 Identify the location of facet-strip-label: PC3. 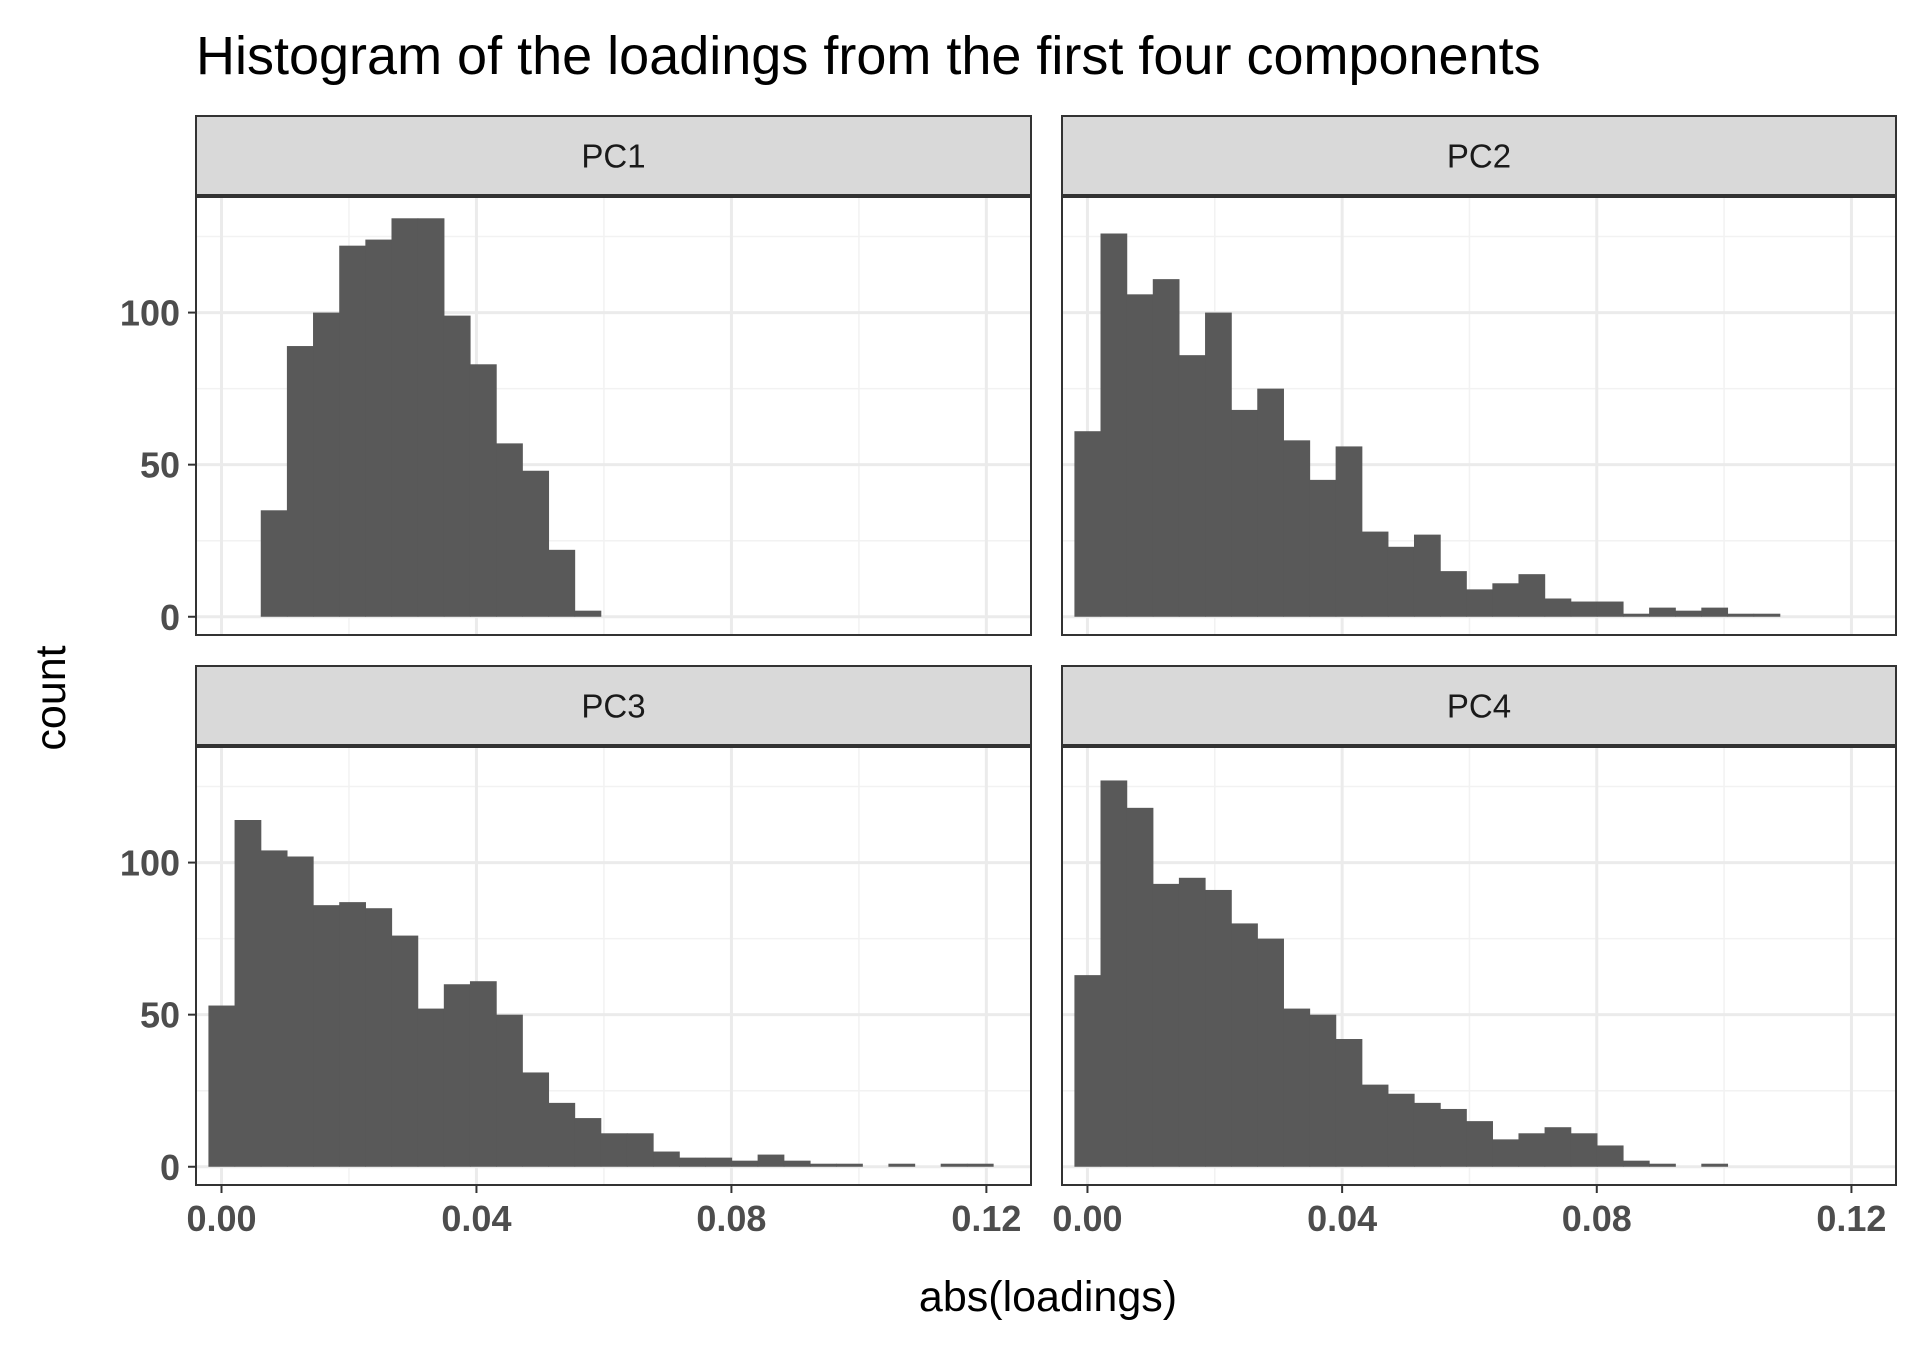
(613, 706).